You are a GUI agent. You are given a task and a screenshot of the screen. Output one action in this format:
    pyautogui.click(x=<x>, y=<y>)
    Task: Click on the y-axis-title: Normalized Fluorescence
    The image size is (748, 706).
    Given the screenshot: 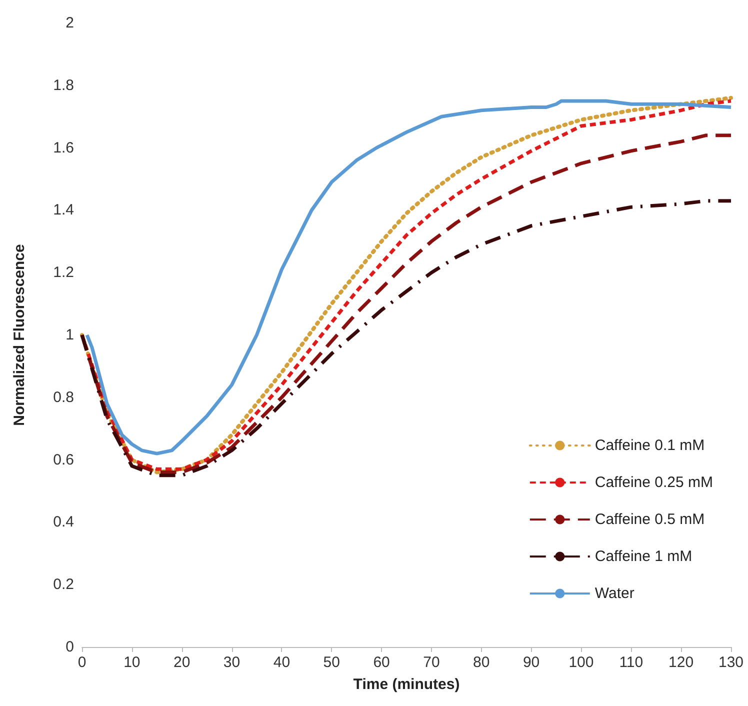 What is the action you would take?
    pyautogui.click(x=19, y=335)
    